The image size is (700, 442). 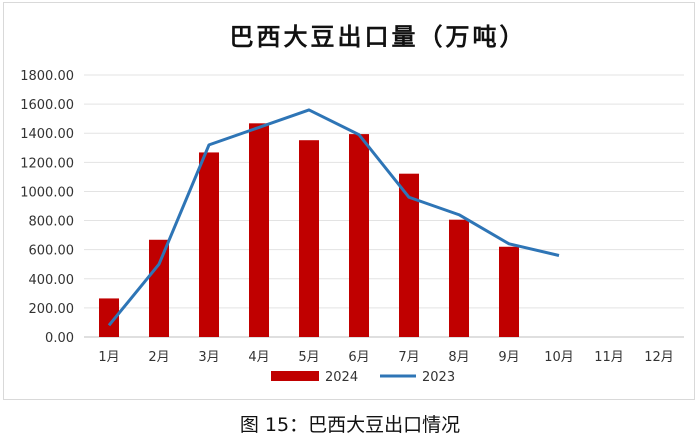 I want to click on x-tick-label: 6月, so click(x=358, y=357).